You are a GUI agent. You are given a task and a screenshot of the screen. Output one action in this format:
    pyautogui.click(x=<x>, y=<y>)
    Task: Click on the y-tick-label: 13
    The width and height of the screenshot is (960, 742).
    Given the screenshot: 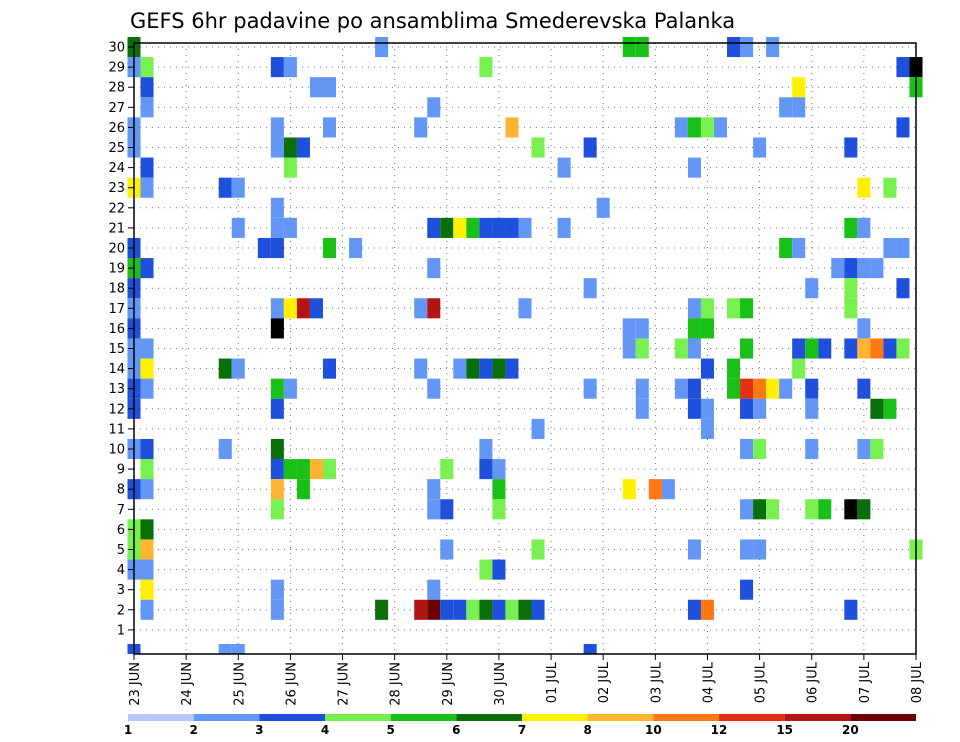 What is the action you would take?
    pyautogui.click(x=116, y=389)
    